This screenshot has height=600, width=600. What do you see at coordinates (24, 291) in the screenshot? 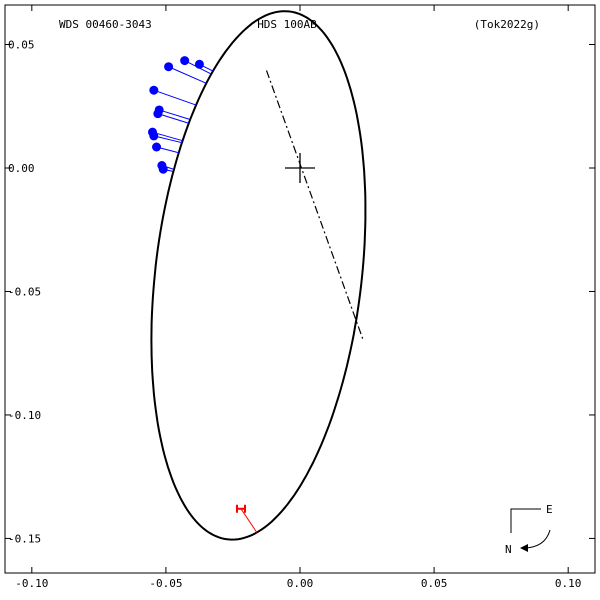
I see `y-tick-label: -0.05` at bounding box center [24, 291].